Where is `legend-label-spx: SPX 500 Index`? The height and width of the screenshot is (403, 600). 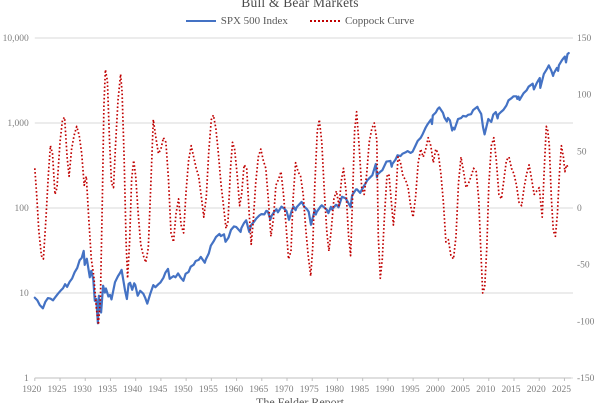
legend-label-spx: SPX 500 Index is located at coordinates (254, 21).